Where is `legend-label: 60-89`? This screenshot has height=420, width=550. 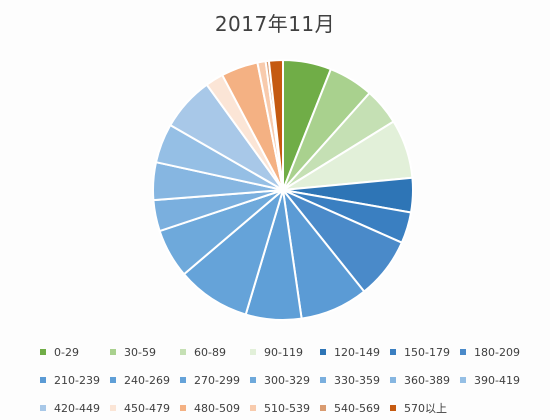
legend-label: 60-89 is located at coordinates (210, 352).